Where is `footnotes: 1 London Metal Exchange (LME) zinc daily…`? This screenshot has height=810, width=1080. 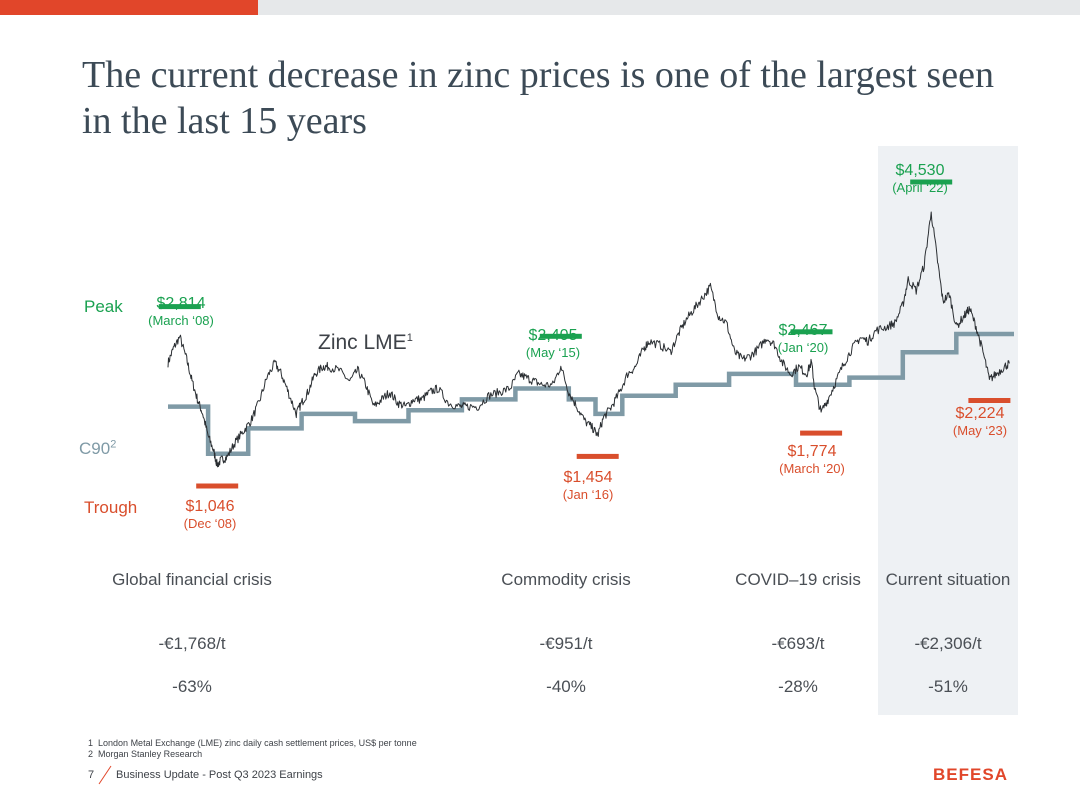 footnotes: 1 London Metal Exchange (LME) zinc daily… is located at coordinates (252, 749).